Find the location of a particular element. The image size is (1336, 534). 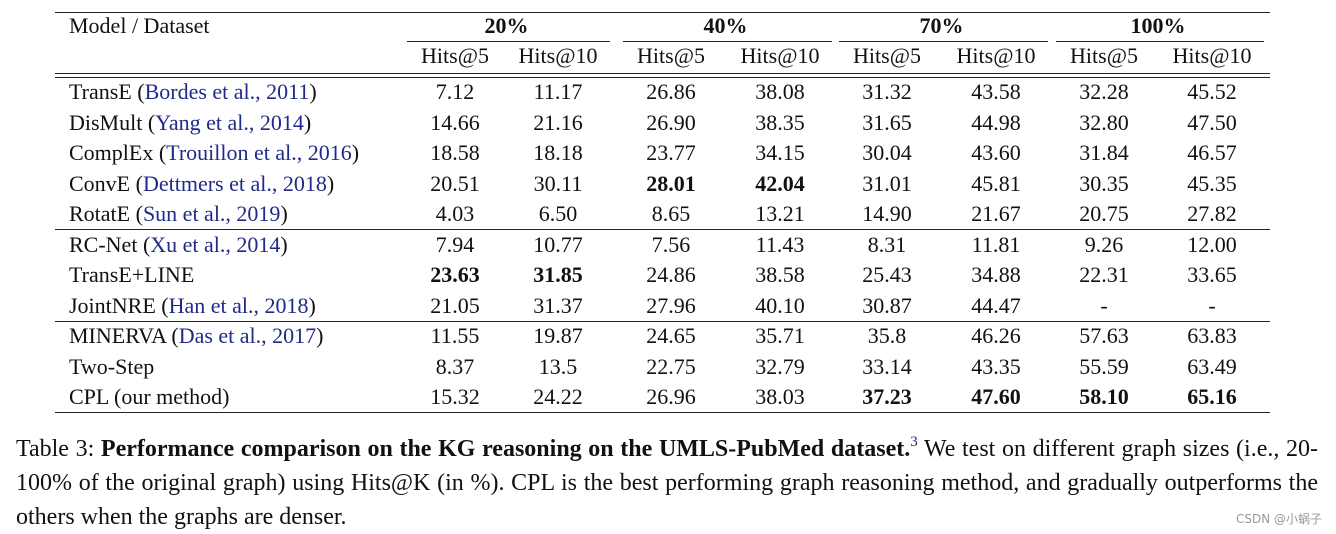

cell: 10.77 is located at coordinates (558, 244).